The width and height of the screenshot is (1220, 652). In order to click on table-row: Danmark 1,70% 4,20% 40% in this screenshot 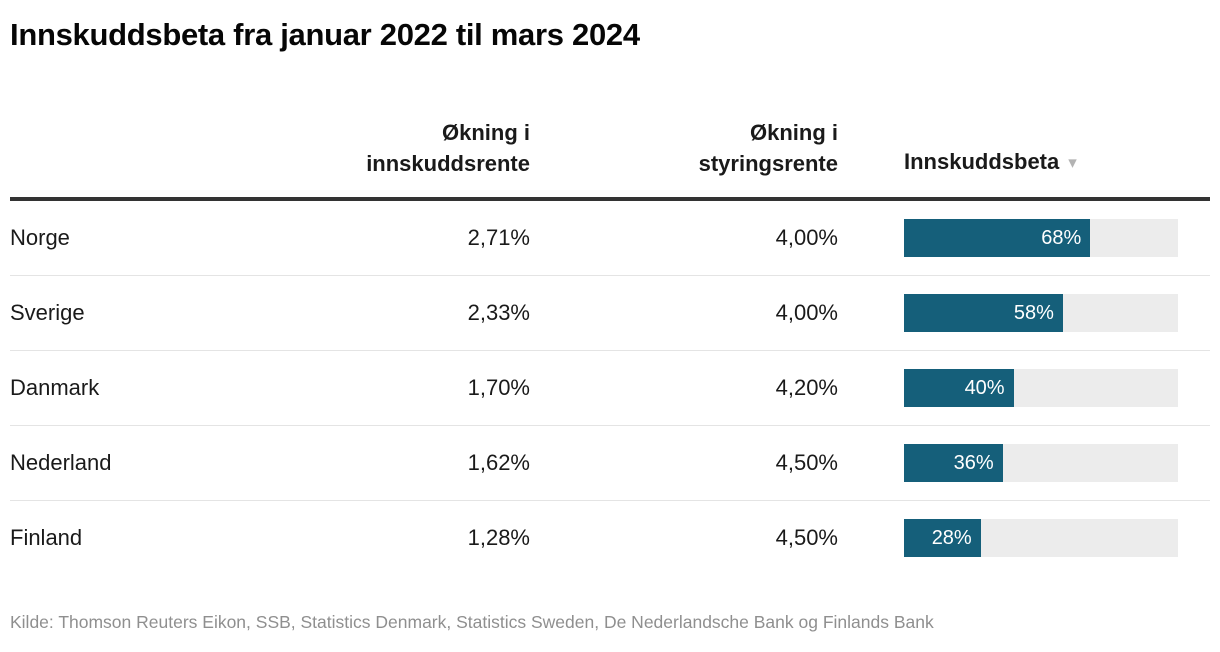, I will do `click(610, 387)`.